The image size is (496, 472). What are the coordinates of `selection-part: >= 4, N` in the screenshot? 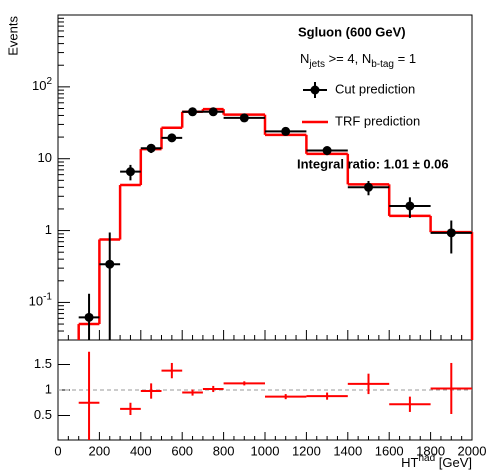 It's located at (348, 58).